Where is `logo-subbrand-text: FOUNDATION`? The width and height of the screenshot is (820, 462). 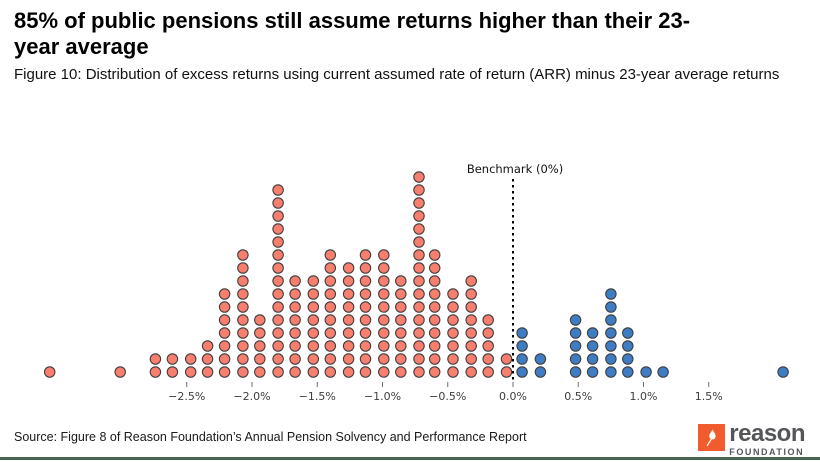
logo-subbrand-text: FOUNDATION is located at coordinates (767, 452).